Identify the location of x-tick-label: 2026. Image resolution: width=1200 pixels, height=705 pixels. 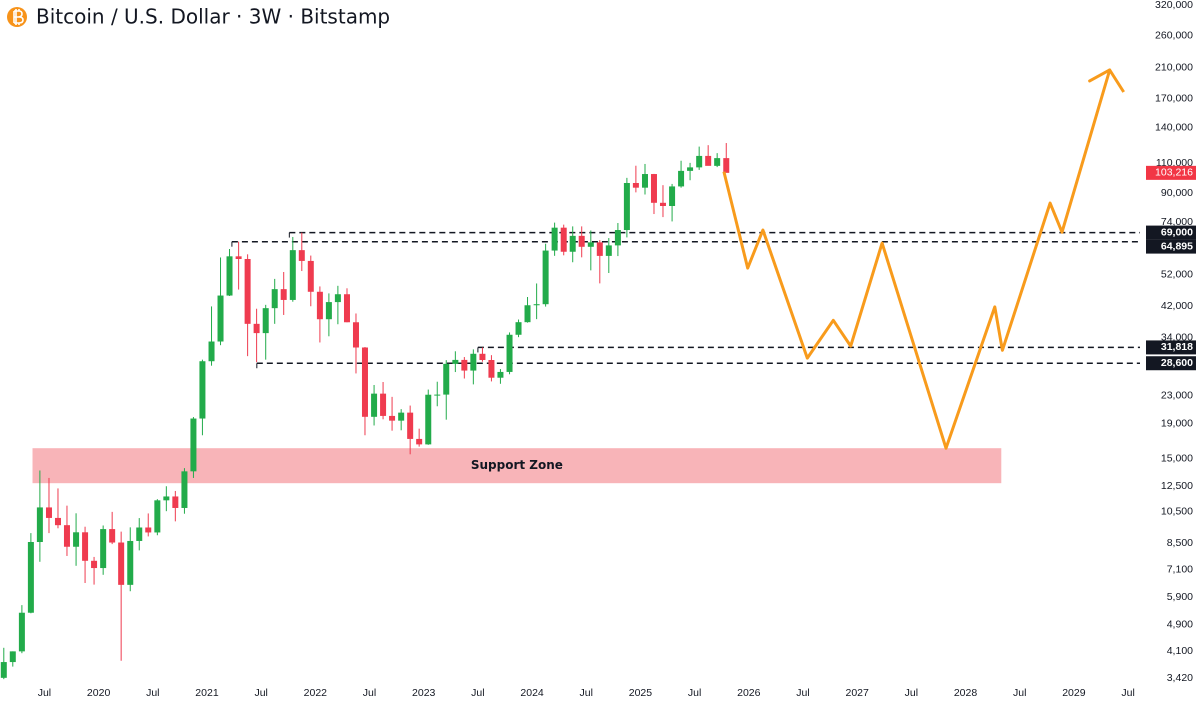
(749, 693).